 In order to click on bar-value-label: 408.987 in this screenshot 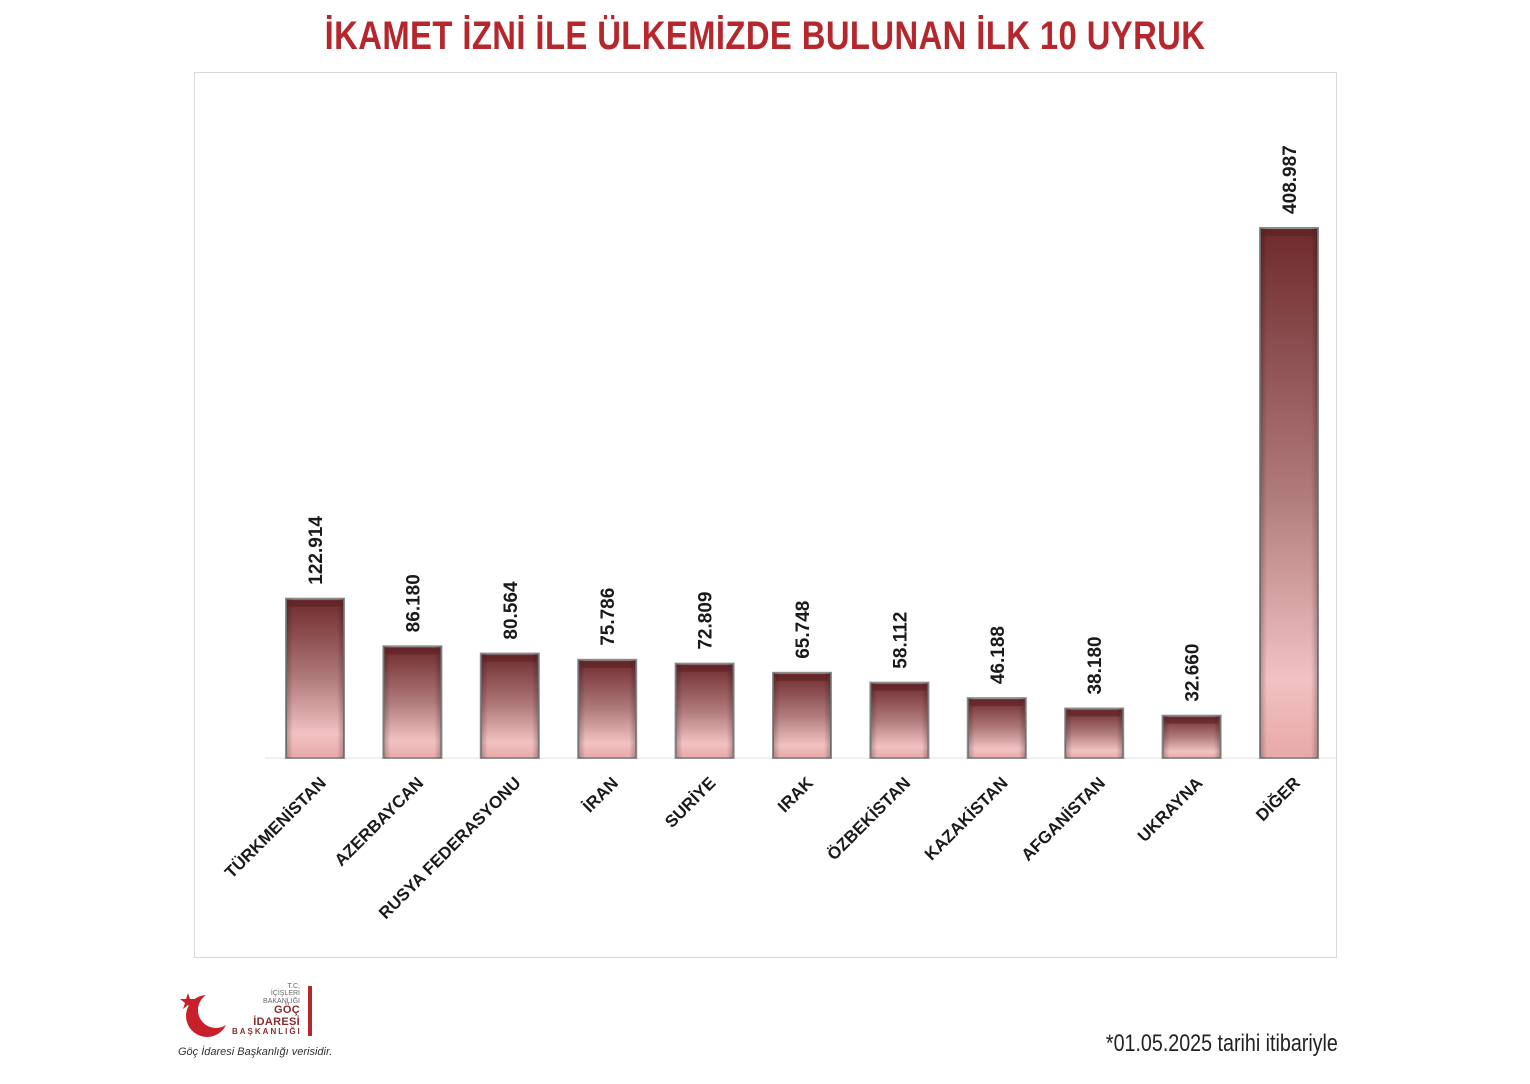, I will do `click(1290, 179)`.